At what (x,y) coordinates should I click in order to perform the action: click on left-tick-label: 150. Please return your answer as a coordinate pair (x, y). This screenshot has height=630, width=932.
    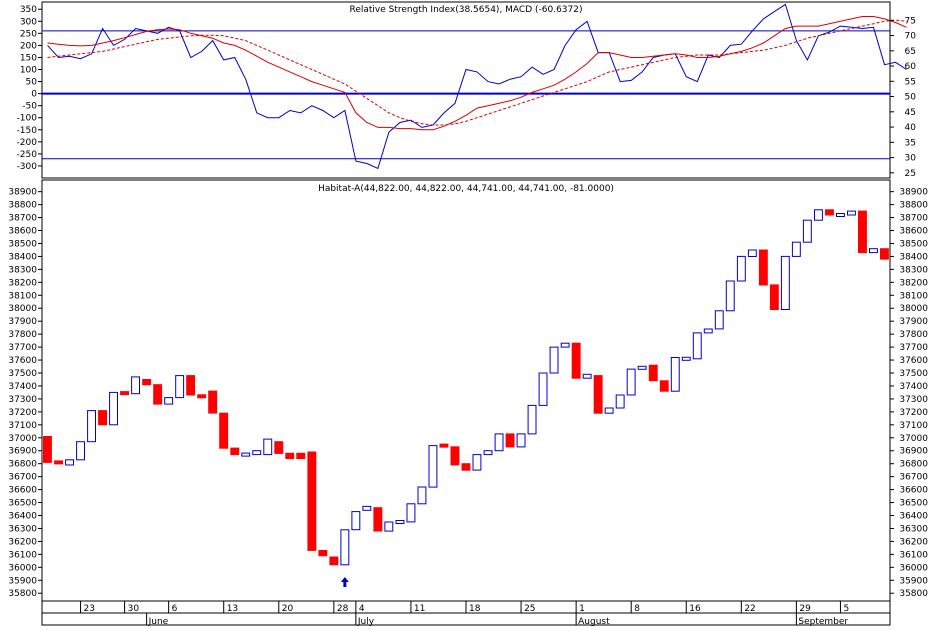
    Looking at the image, I should click on (28, 58).